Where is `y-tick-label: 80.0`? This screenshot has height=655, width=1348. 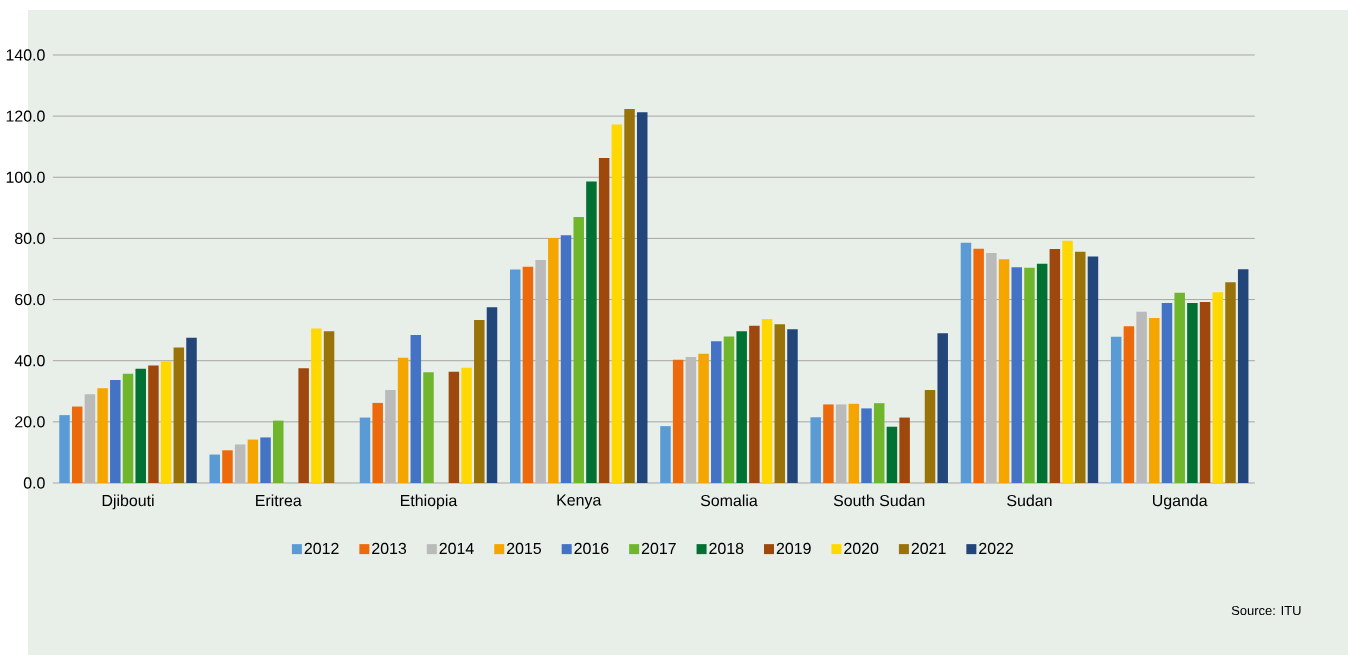 y-tick-label: 80.0 is located at coordinates (30, 238).